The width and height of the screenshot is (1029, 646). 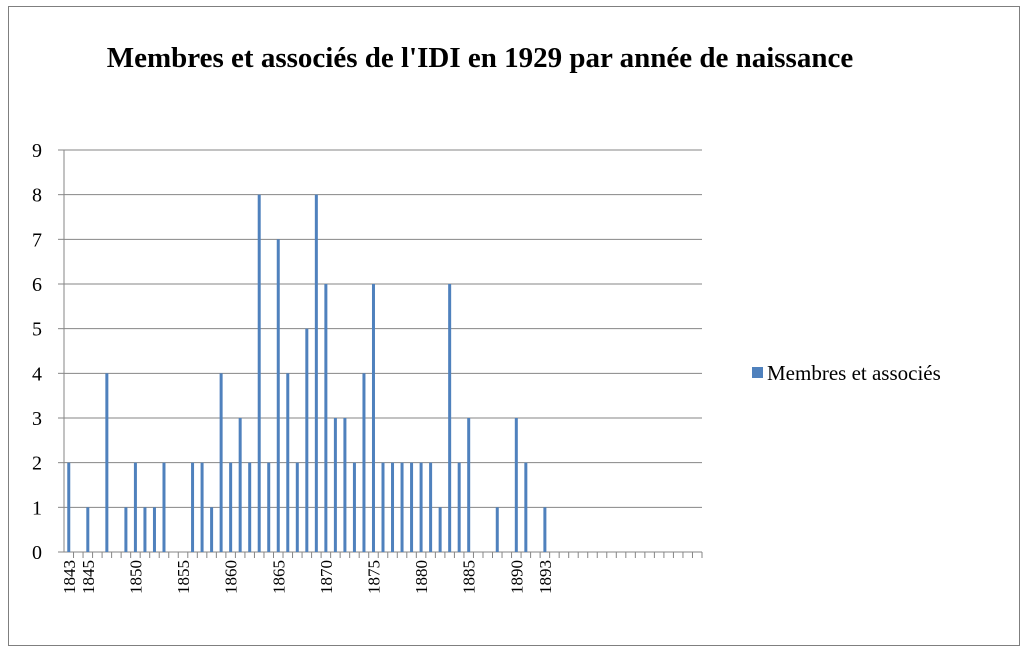 What do you see at coordinates (326, 577) in the screenshot?
I see `x-tick-label: 1870` at bounding box center [326, 577].